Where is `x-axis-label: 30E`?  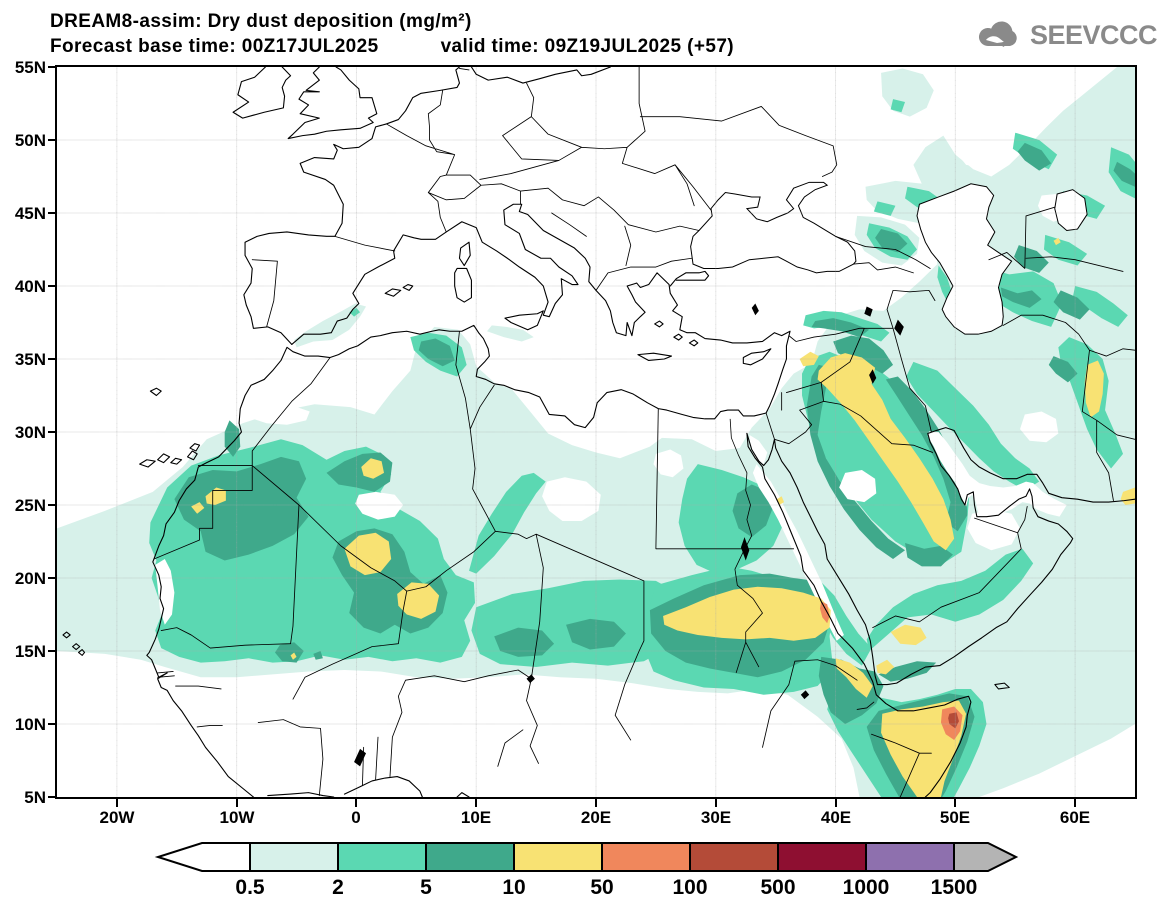
x-axis-label: 30E is located at coordinates (716, 817).